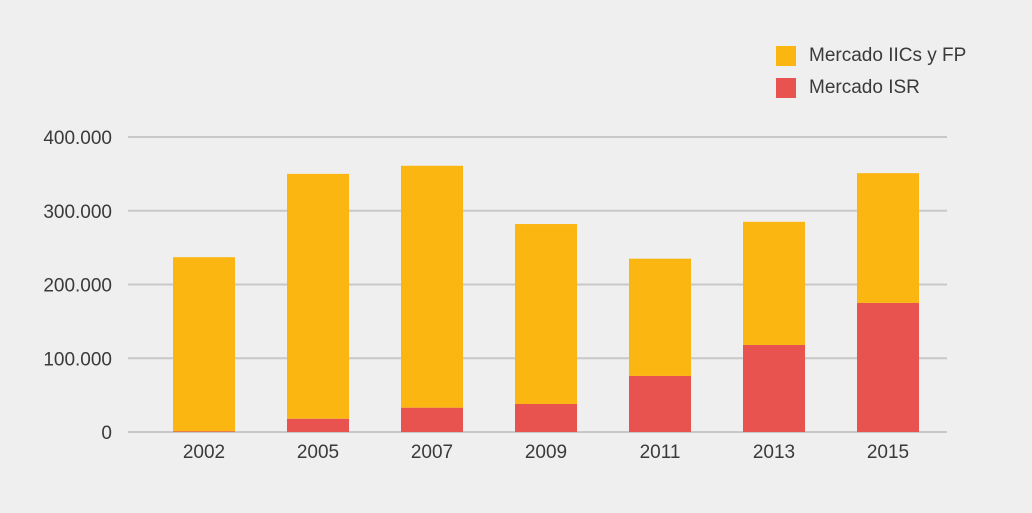  I want to click on bar-mercado-isr-2009, so click(546, 417).